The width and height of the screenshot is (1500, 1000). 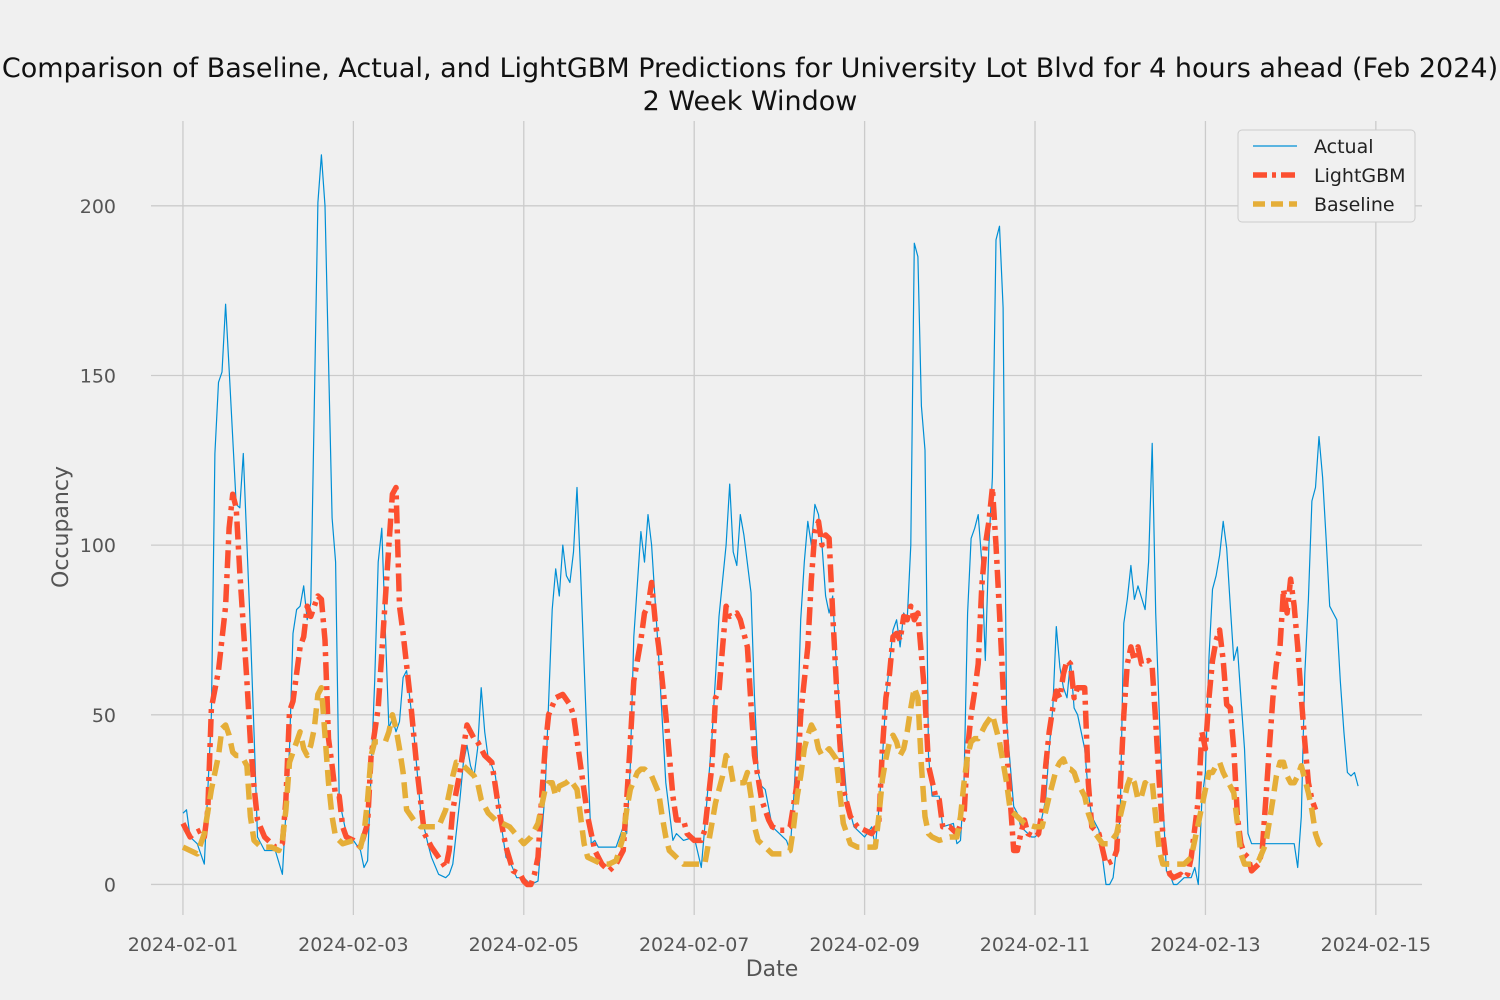 What do you see at coordinates (353, 945) in the screenshot?
I see `x-tick-label: 2024-02-03` at bounding box center [353, 945].